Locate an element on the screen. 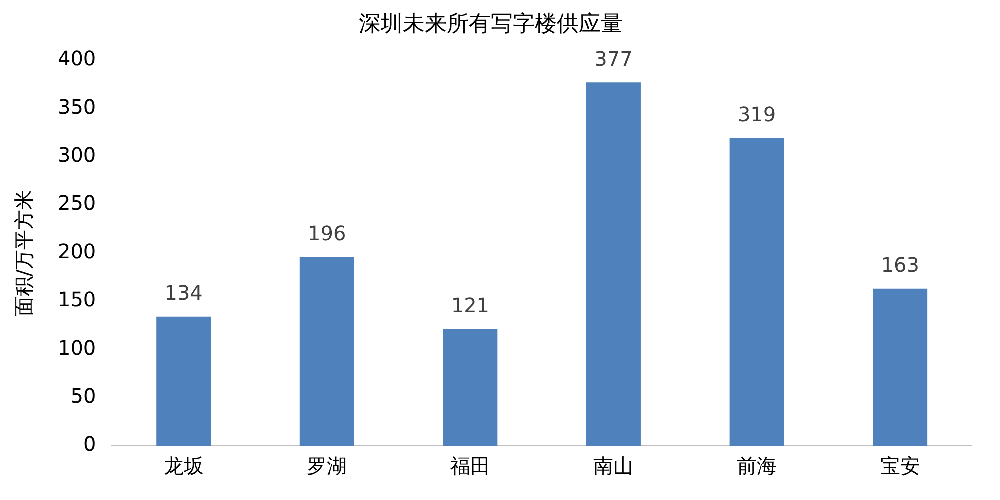 The image size is (1000, 500). x-tick-label: 罗湖 is located at coordinates (327, 466).